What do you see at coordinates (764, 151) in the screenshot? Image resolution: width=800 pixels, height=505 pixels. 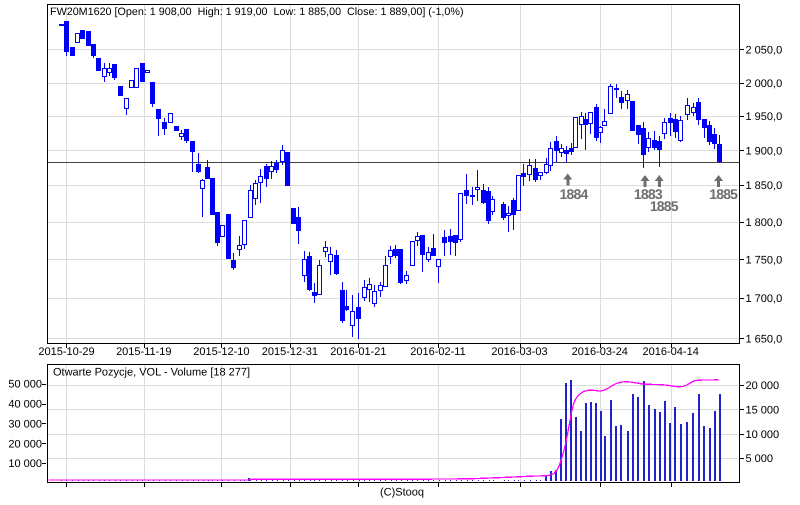 I see `svg-text: 1 900,0` at bounding box center [764, 151].